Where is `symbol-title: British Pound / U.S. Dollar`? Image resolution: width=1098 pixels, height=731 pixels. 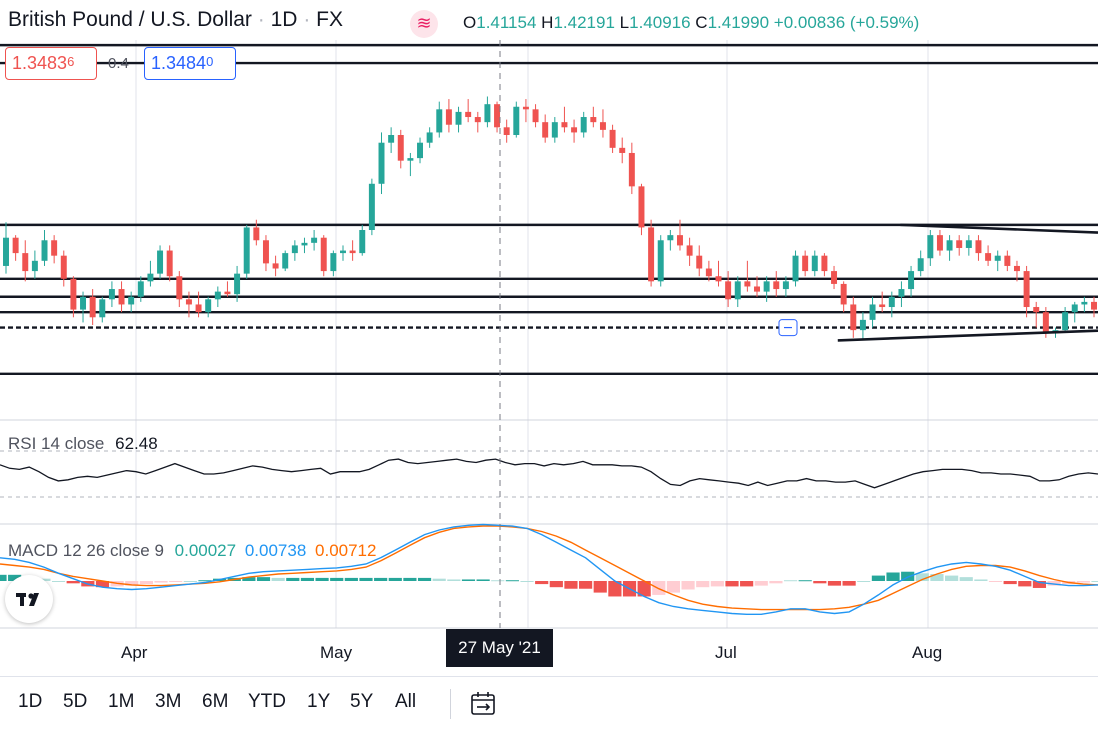
symbol-title: British Pound / U.S. Dollar is located at coordinates (130, 19).